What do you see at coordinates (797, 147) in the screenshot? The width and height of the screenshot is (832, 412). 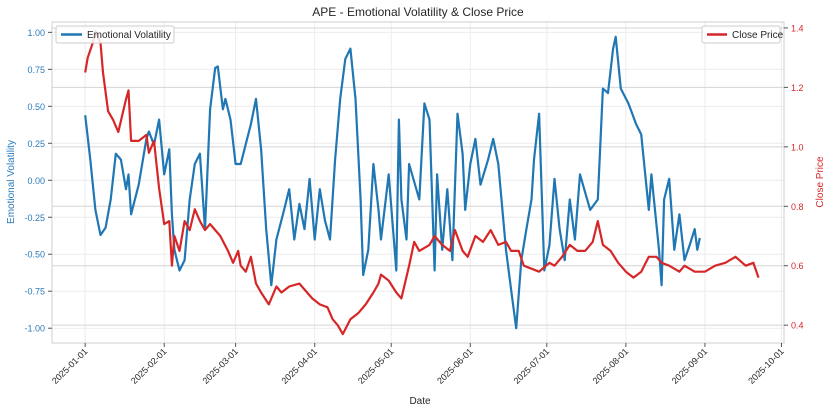 I see `y-tick-label-right: 1.0` at bounding box center [797, 147].